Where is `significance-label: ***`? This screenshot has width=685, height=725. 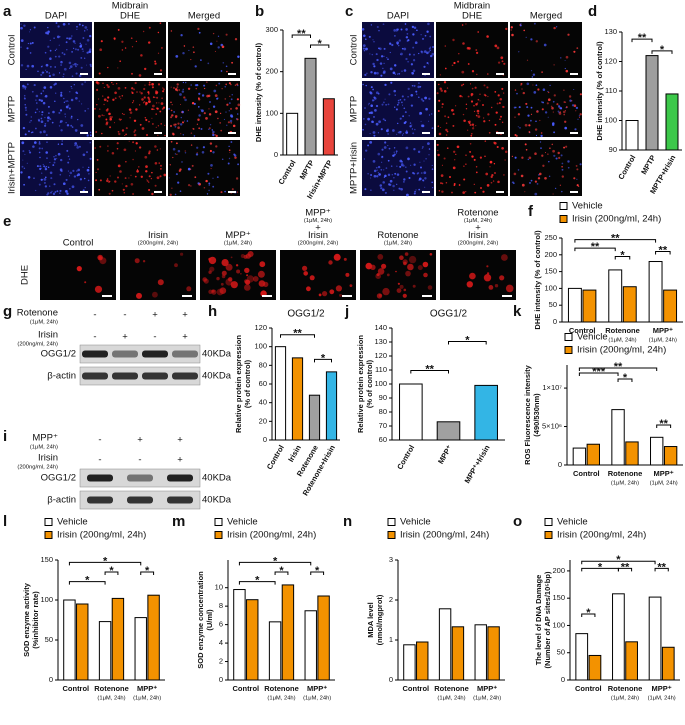
significance-label: *** is located at coordinates (599, 372).